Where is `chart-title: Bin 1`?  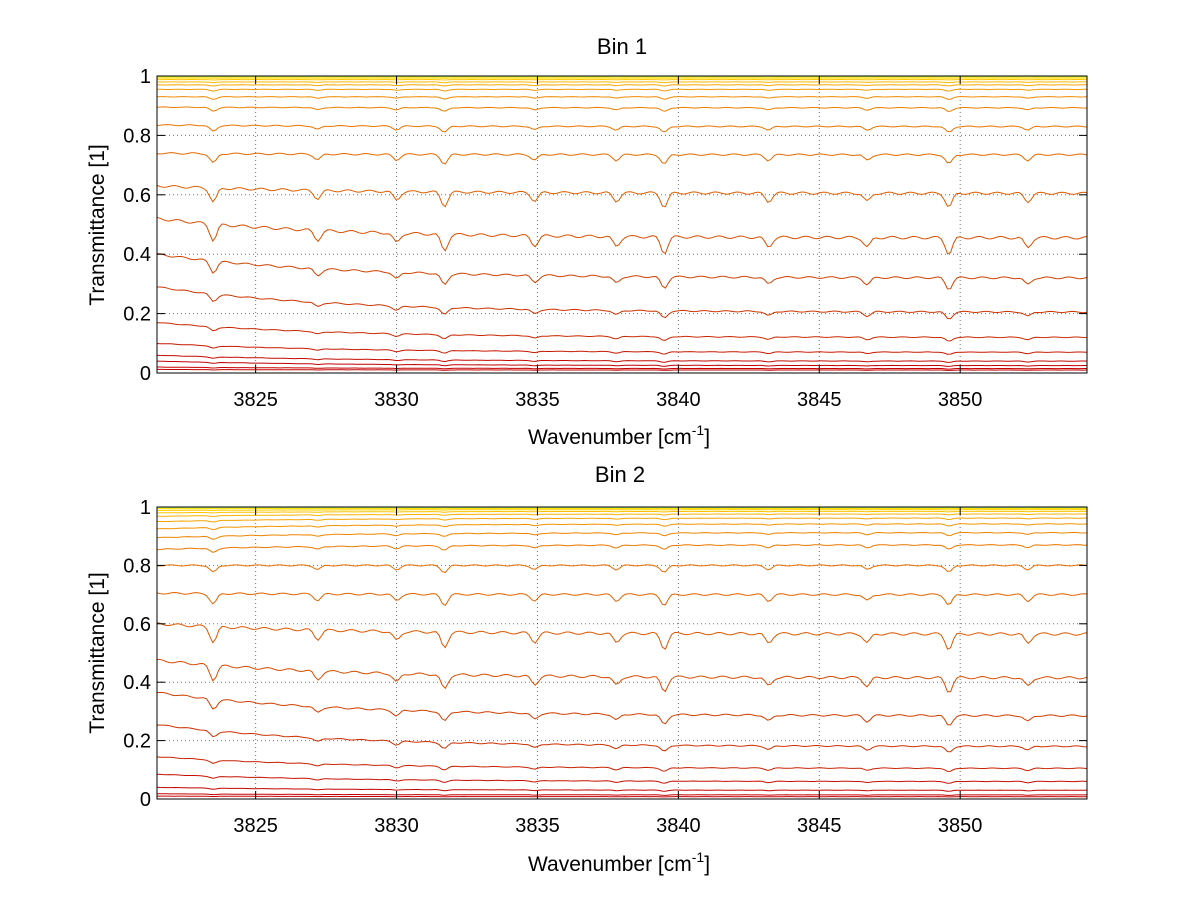
chart-title: Bin 1 is located at coordinates (622, 46).